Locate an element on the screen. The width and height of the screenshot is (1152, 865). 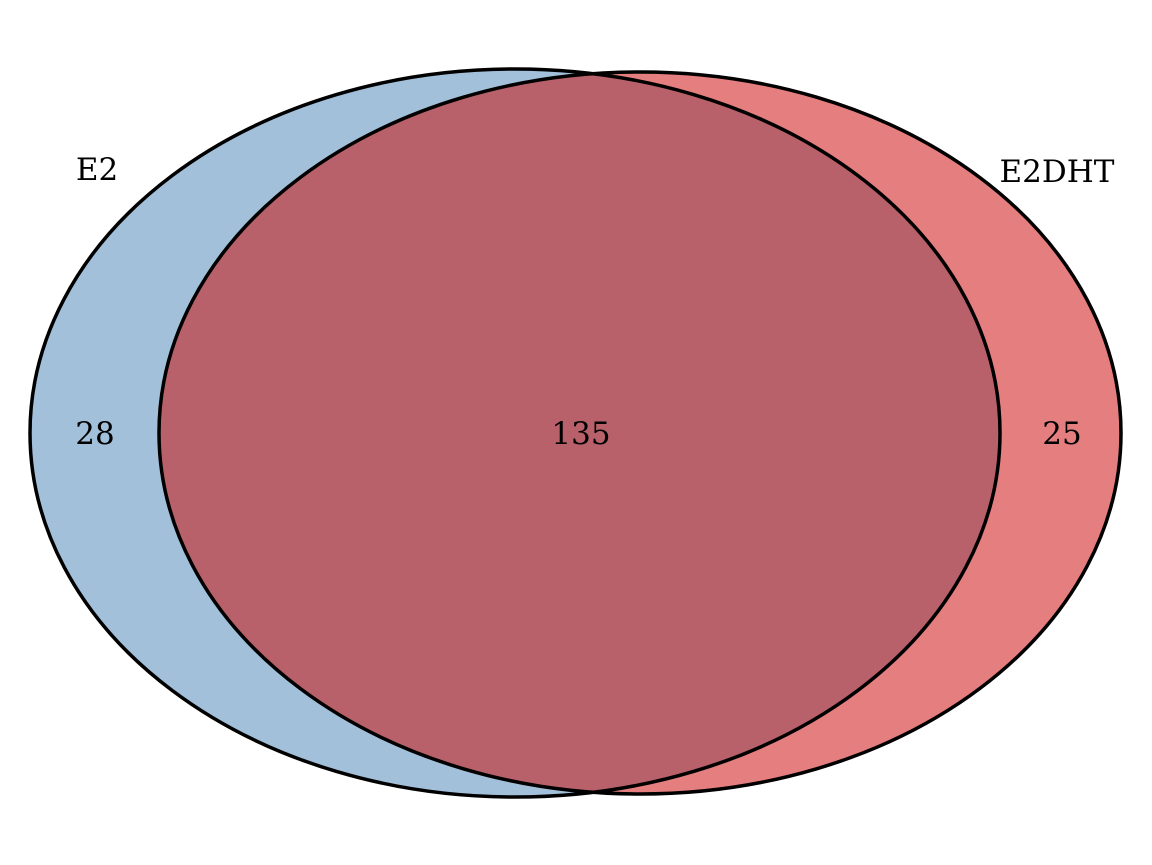
count-intersection: 135 is located at coordinates (580, 434).